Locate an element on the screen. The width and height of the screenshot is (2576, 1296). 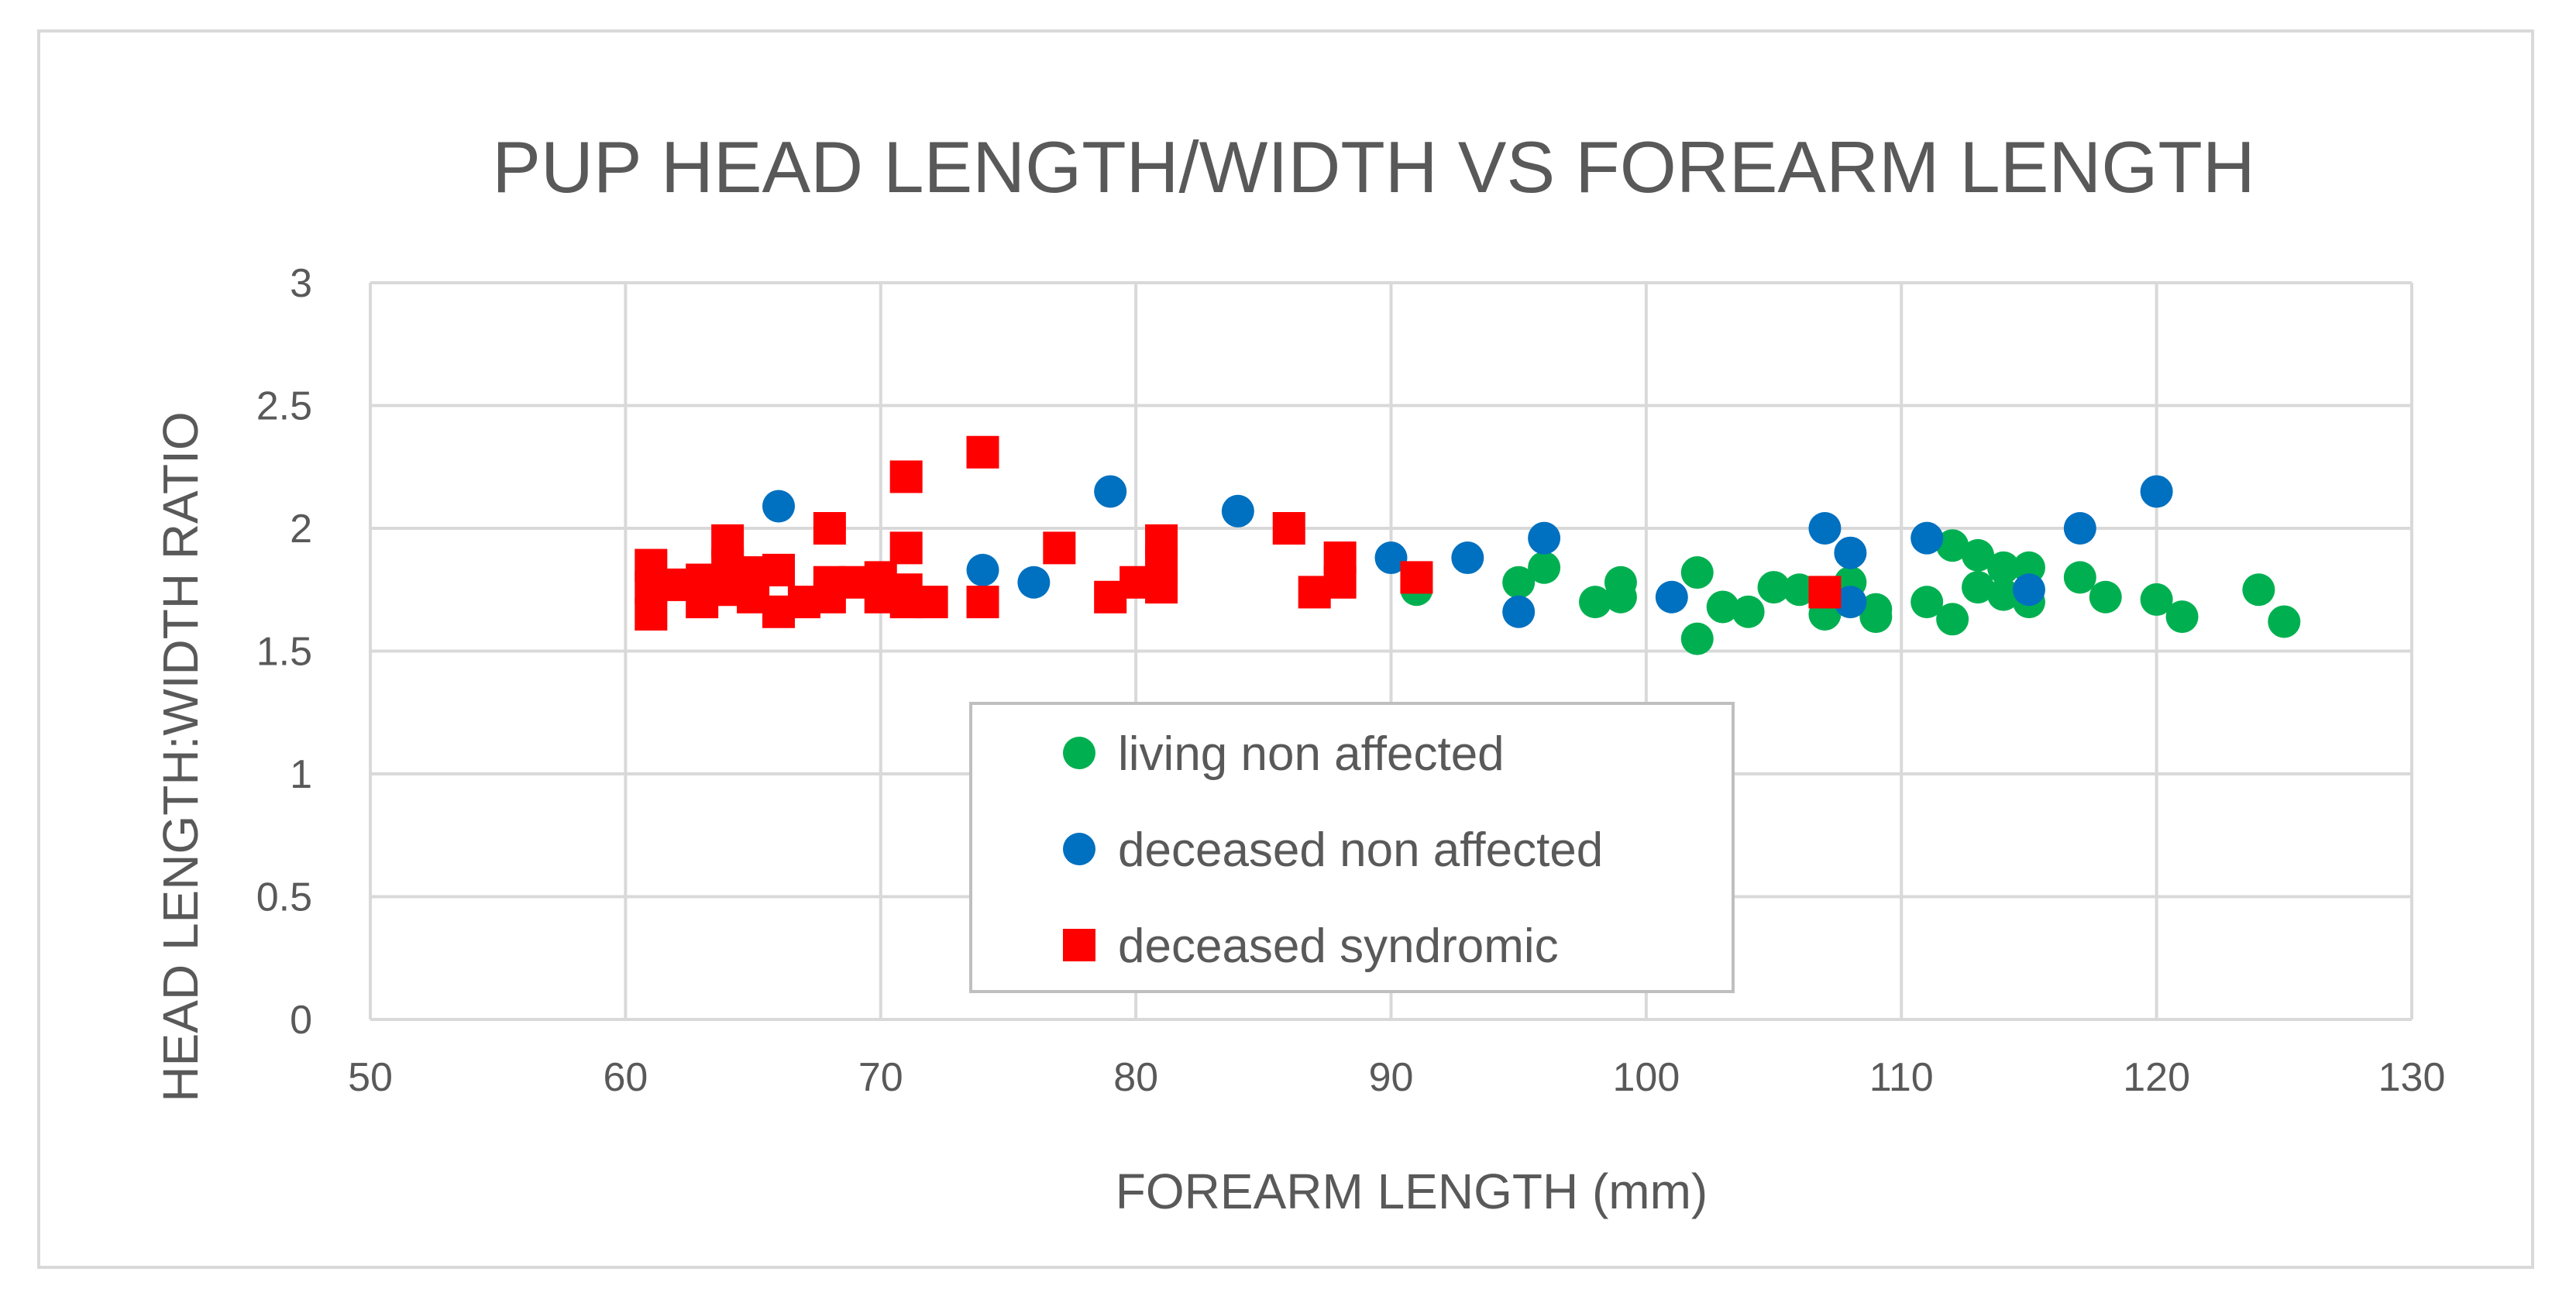
y-tick-label: 2 is located at coordinates (301, 529).